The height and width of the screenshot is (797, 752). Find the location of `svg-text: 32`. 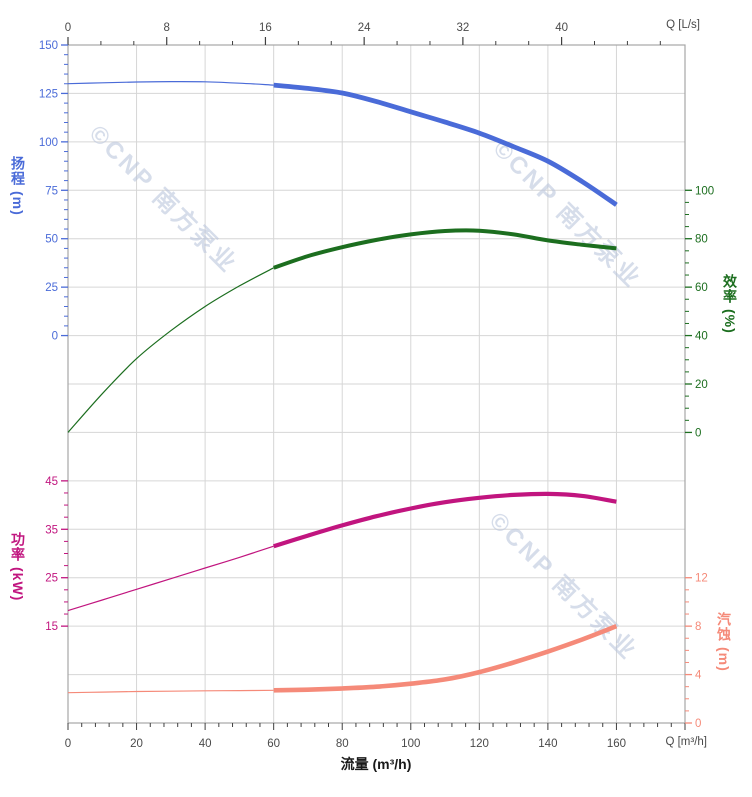

svg-text: 32 is located at coordinates (462, 28).